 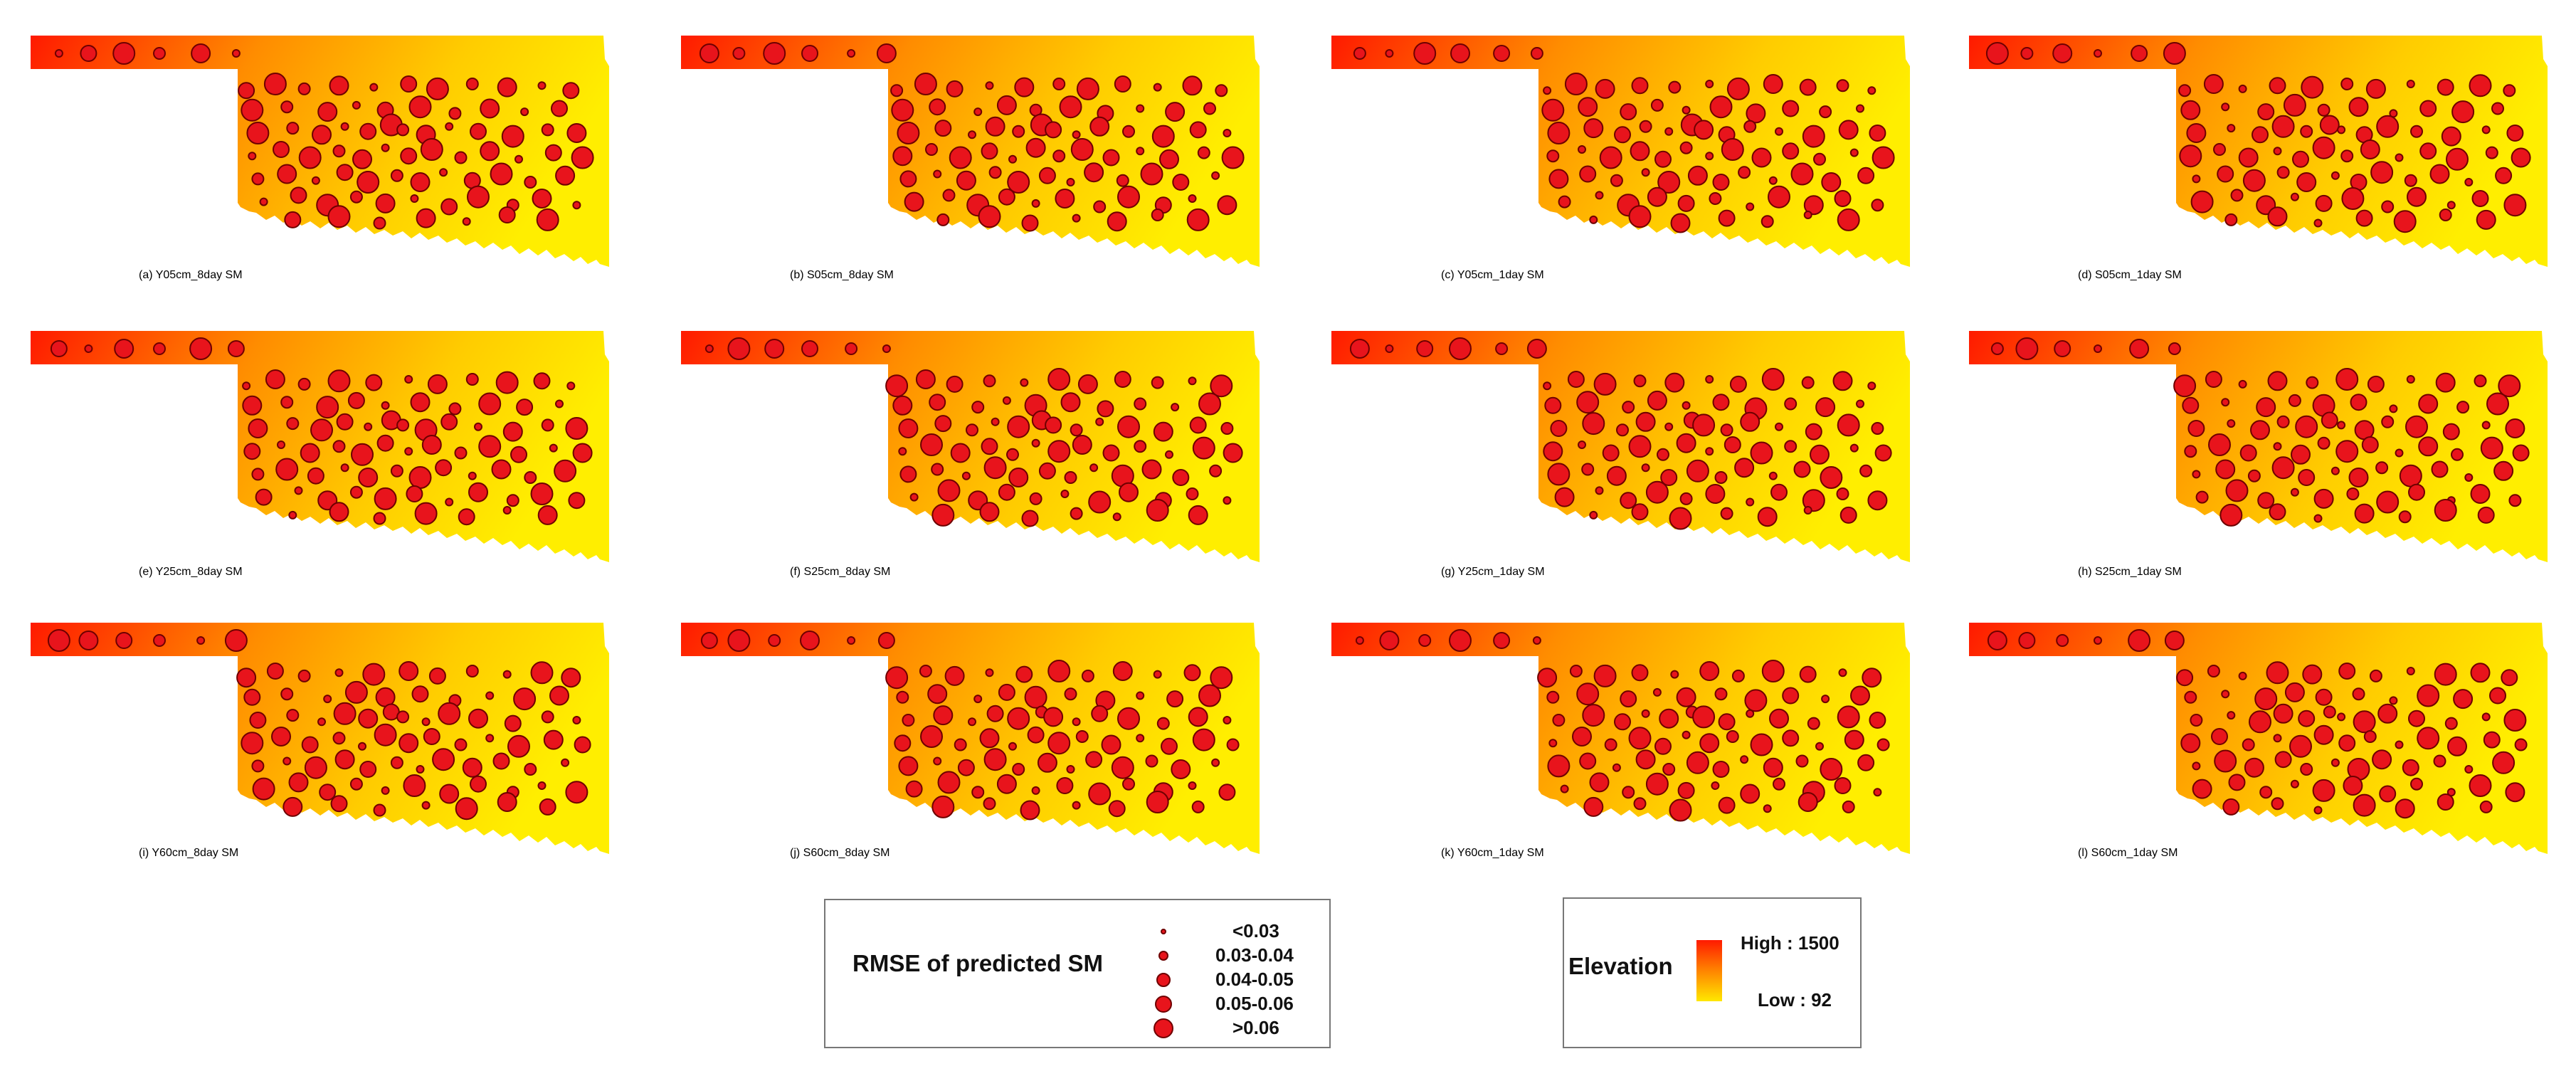 I want to click on panel-caption: (a) Y05cm_8day SM, so click(x=191, y=275).